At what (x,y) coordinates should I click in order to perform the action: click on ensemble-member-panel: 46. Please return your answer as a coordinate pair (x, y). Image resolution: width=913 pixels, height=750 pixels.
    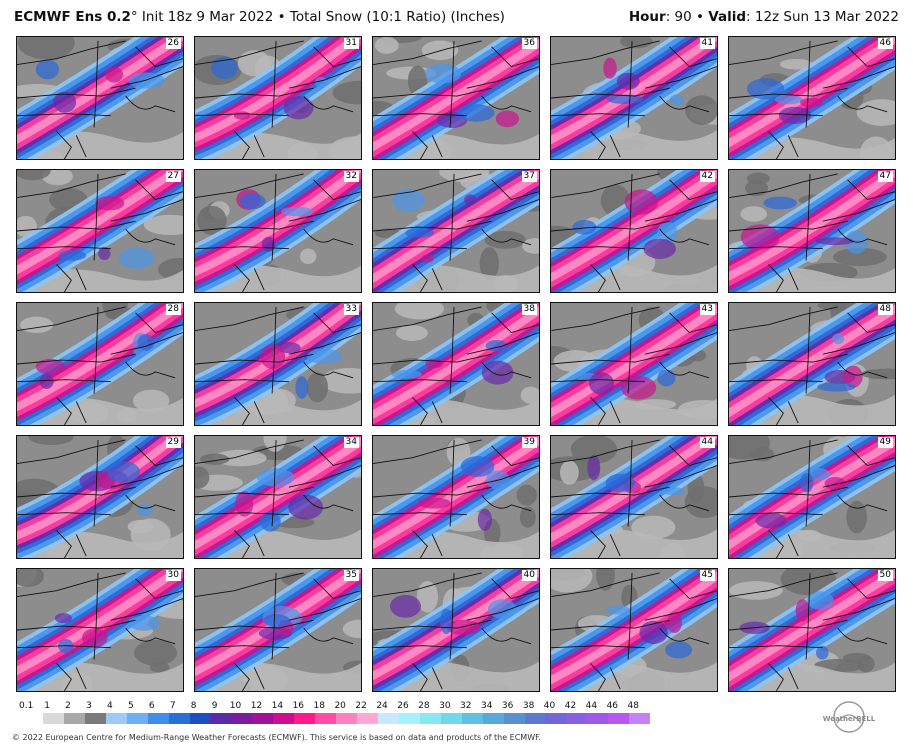
    Looking at the image, I should click on (812, 98).